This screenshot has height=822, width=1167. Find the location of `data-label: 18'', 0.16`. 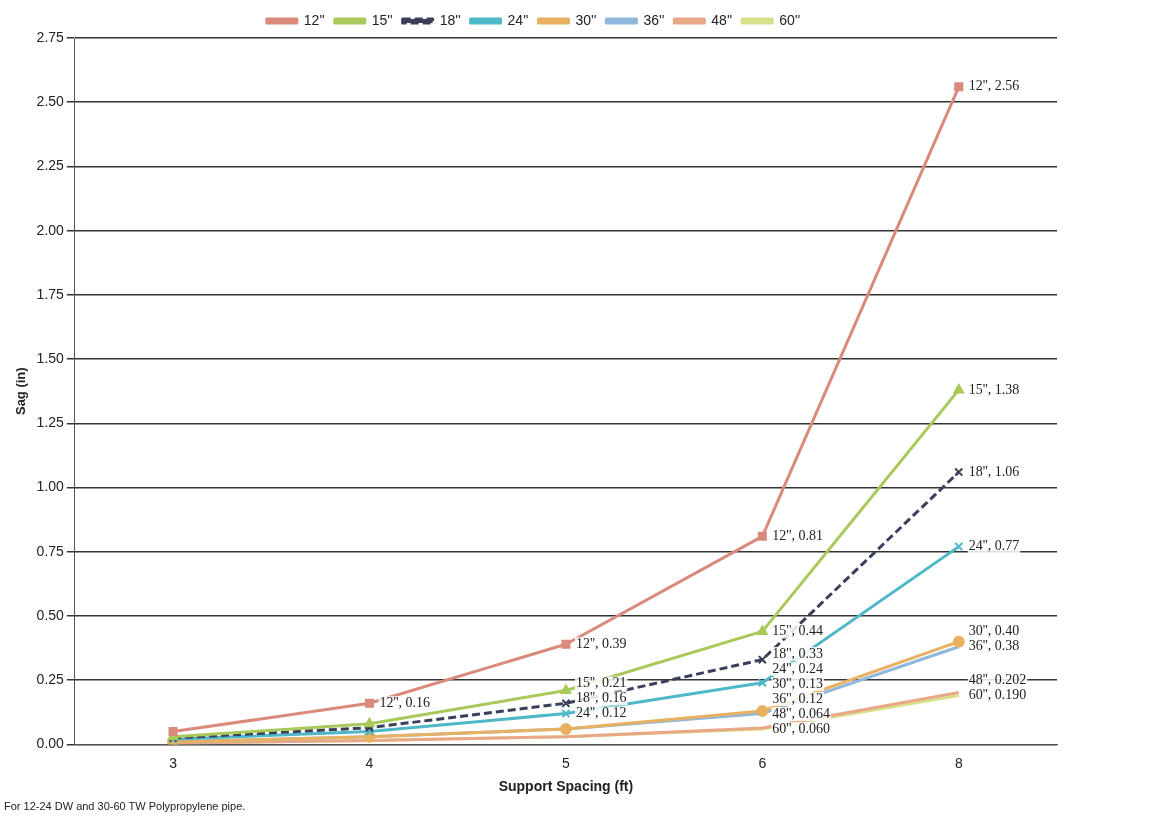

data-label: 18'', 0.16 is located at coordinates (601, 698).